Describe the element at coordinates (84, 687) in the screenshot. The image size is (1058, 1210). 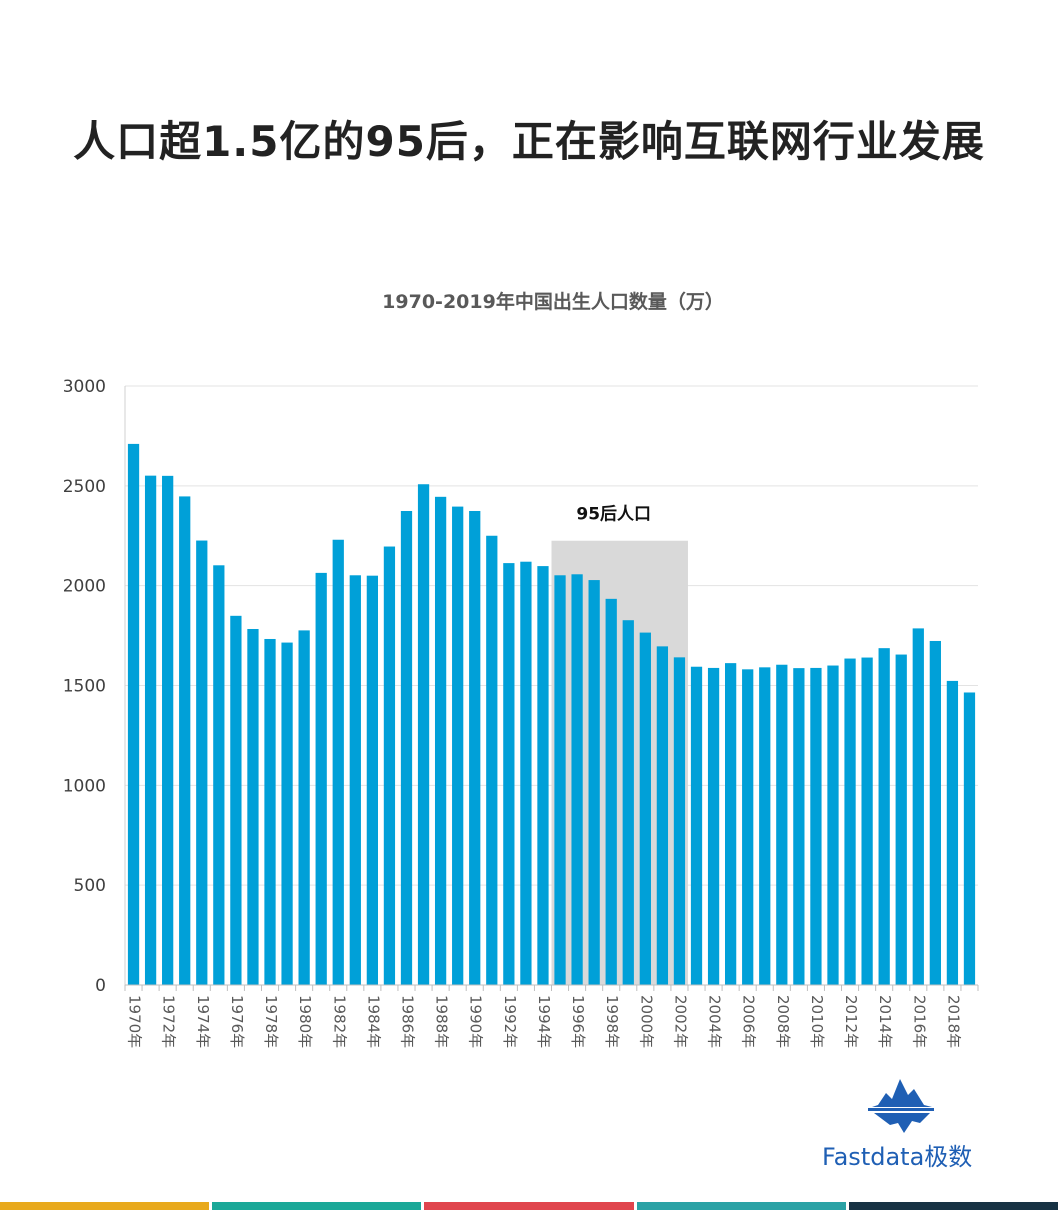
I see `y-tick-label: 1500` at that location.